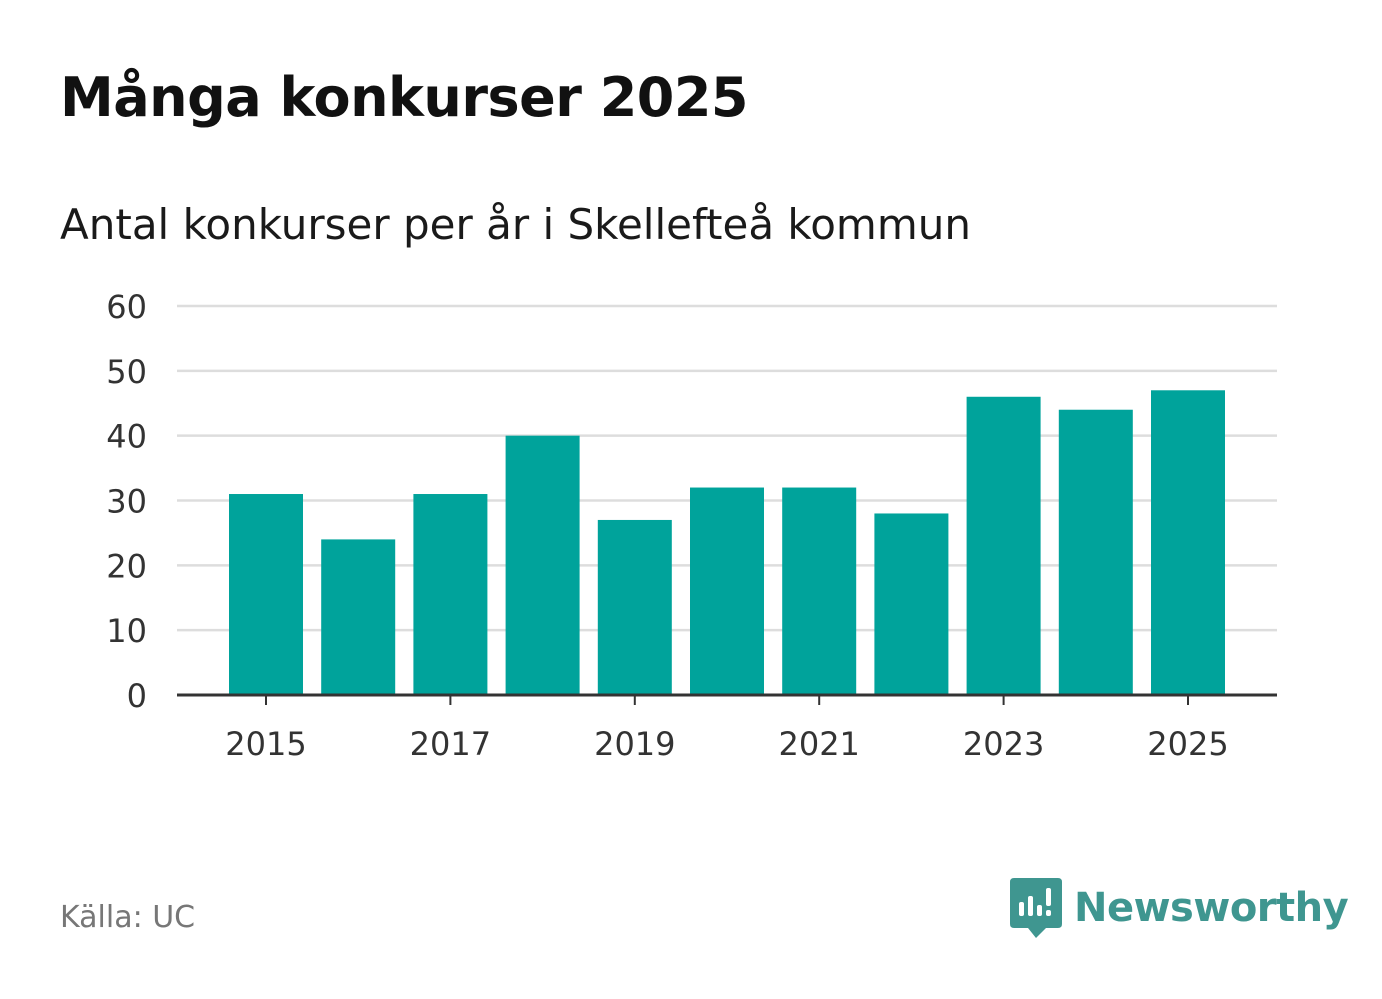 Image resolution: width=1382 pixels, height=999 pixels. I want to click on x-tick-label: 2017, so click(450, 744).